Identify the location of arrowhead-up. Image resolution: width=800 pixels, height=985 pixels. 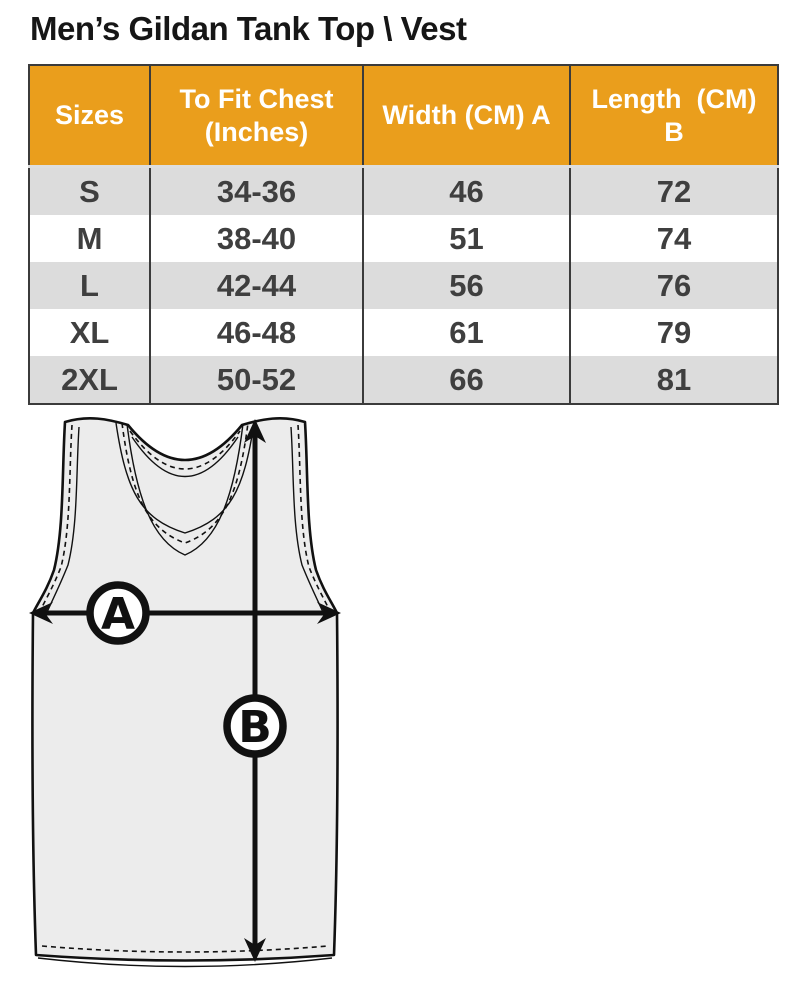
(255, 431).